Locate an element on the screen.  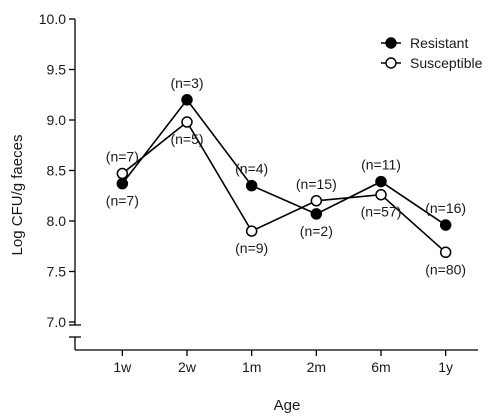
legend-label-susceptible: Susceptible is located at coordinates (446, 63).